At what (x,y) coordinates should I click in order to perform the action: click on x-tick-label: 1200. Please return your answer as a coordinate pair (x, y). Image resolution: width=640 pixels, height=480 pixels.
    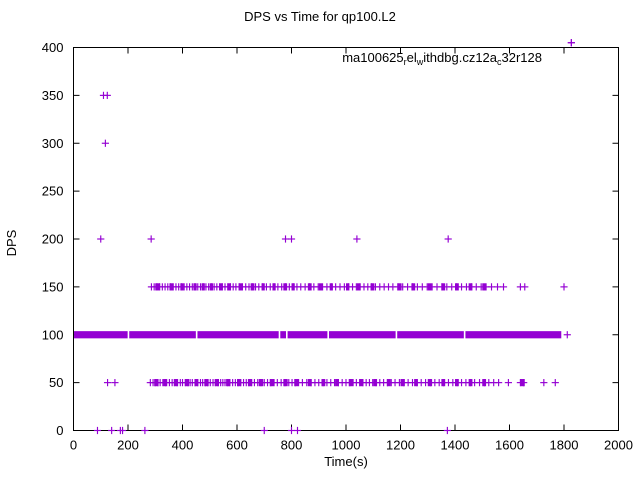
    Looking at the image, I should click on (400, 445).